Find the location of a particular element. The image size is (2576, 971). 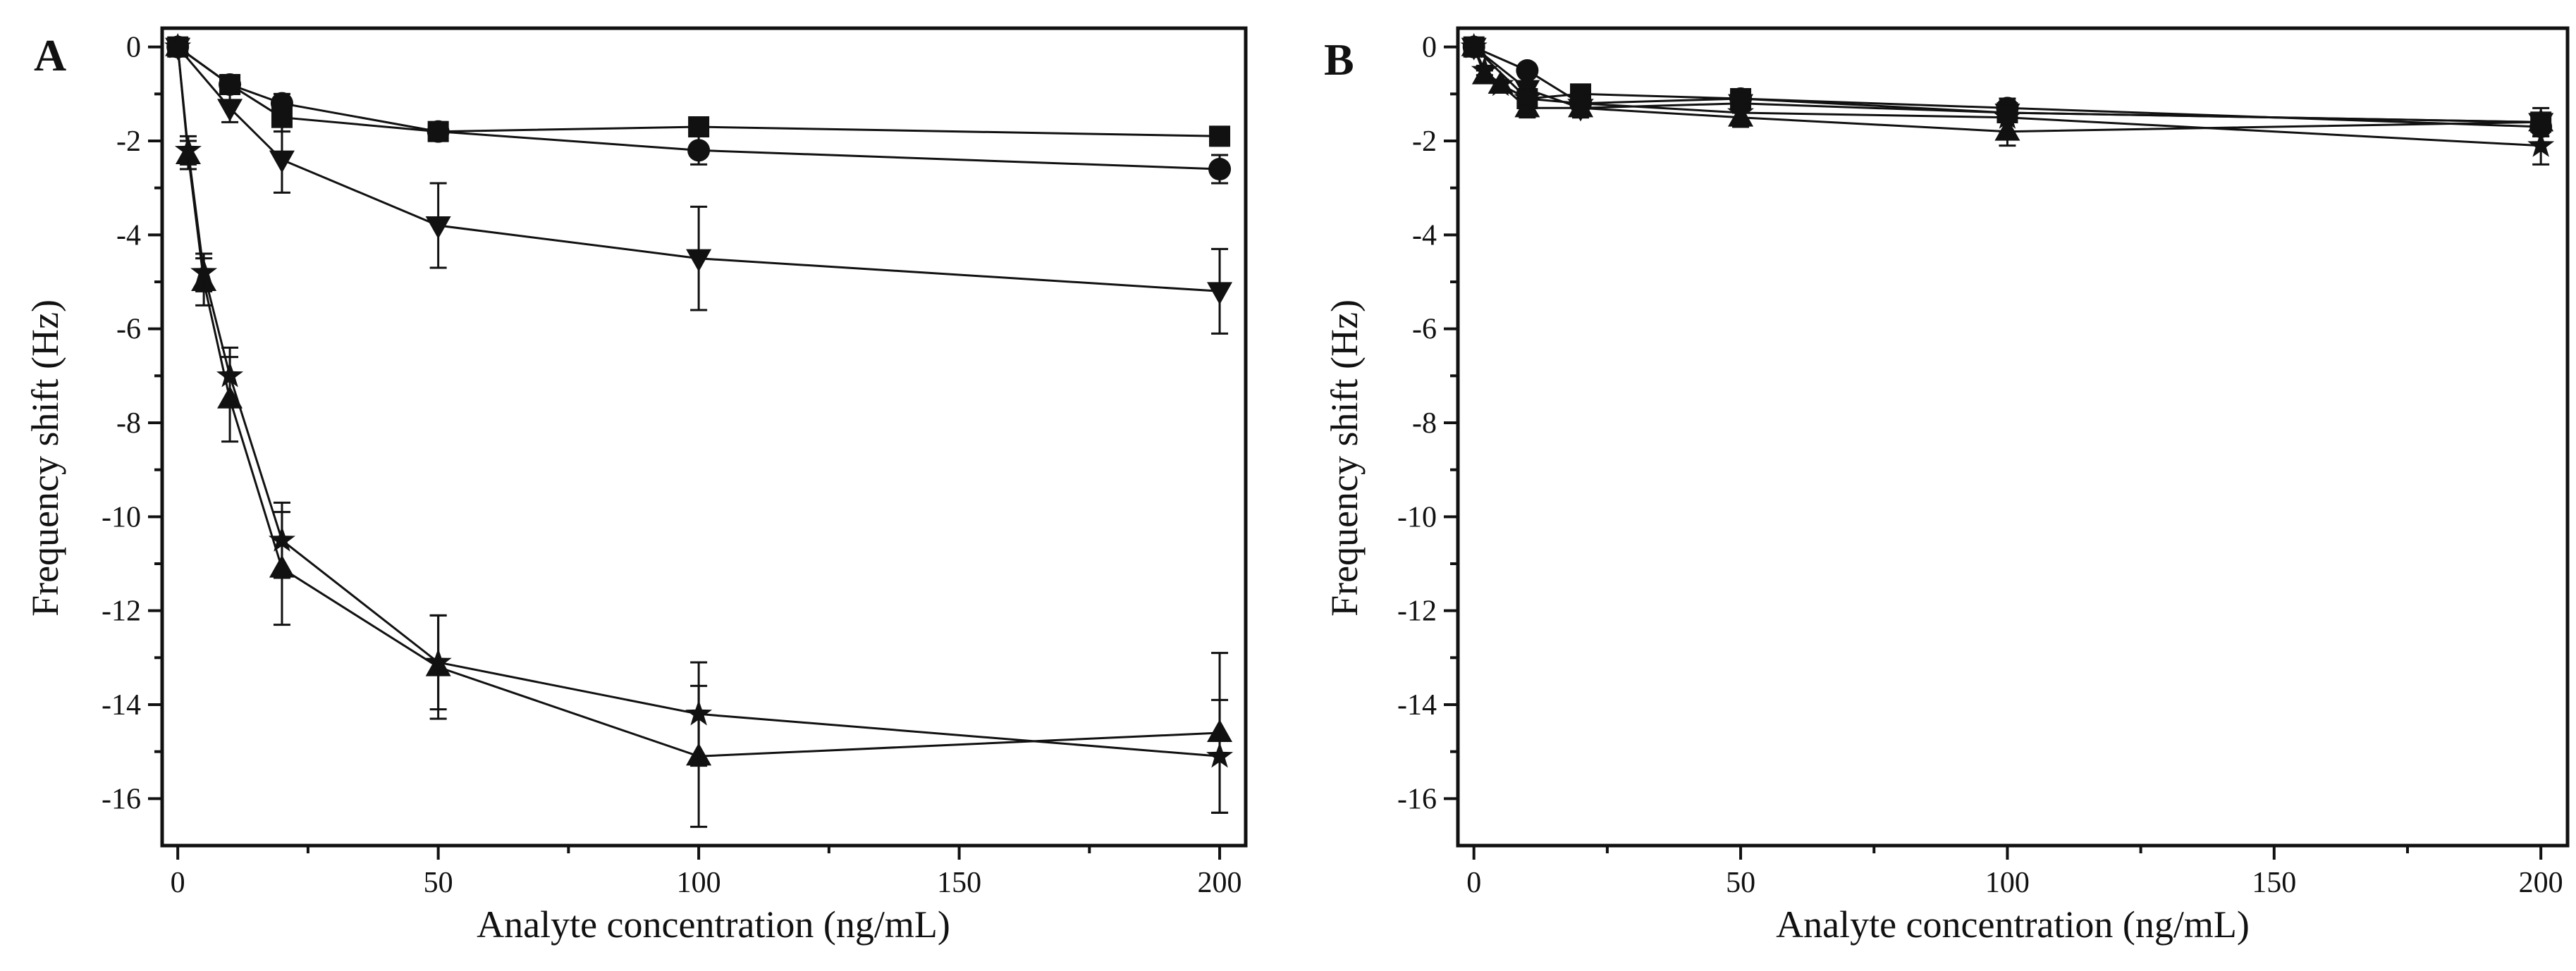

panel-b-letter: B is located at coordinates (1339, 60).